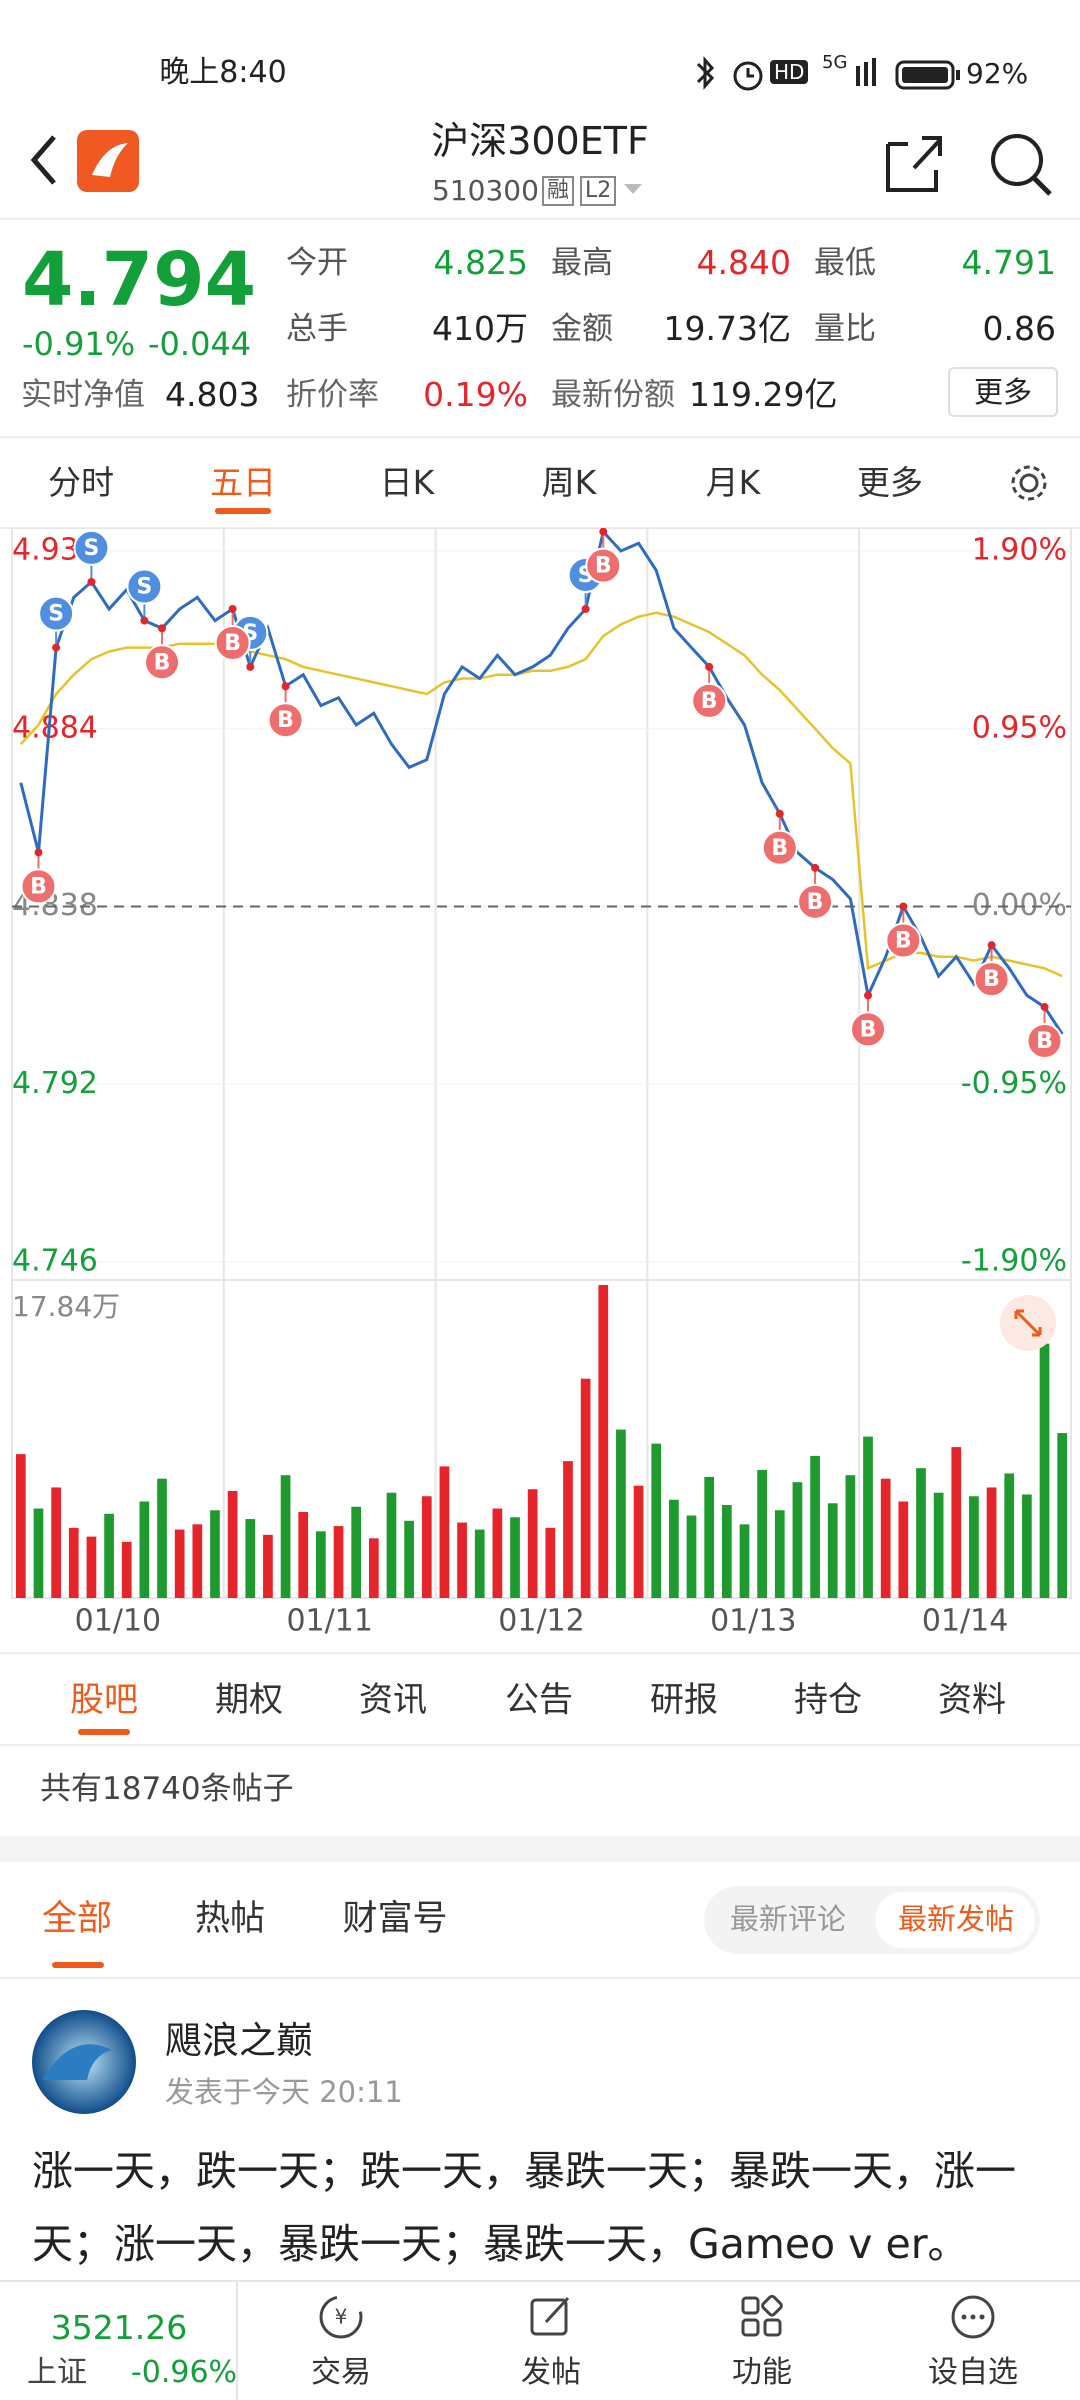 The width and height of the screenshot is (1080, 2400). What do you see at coordinates (43, 160) in the screenshot?
I see `back-button` at bounding box center [43, 160].